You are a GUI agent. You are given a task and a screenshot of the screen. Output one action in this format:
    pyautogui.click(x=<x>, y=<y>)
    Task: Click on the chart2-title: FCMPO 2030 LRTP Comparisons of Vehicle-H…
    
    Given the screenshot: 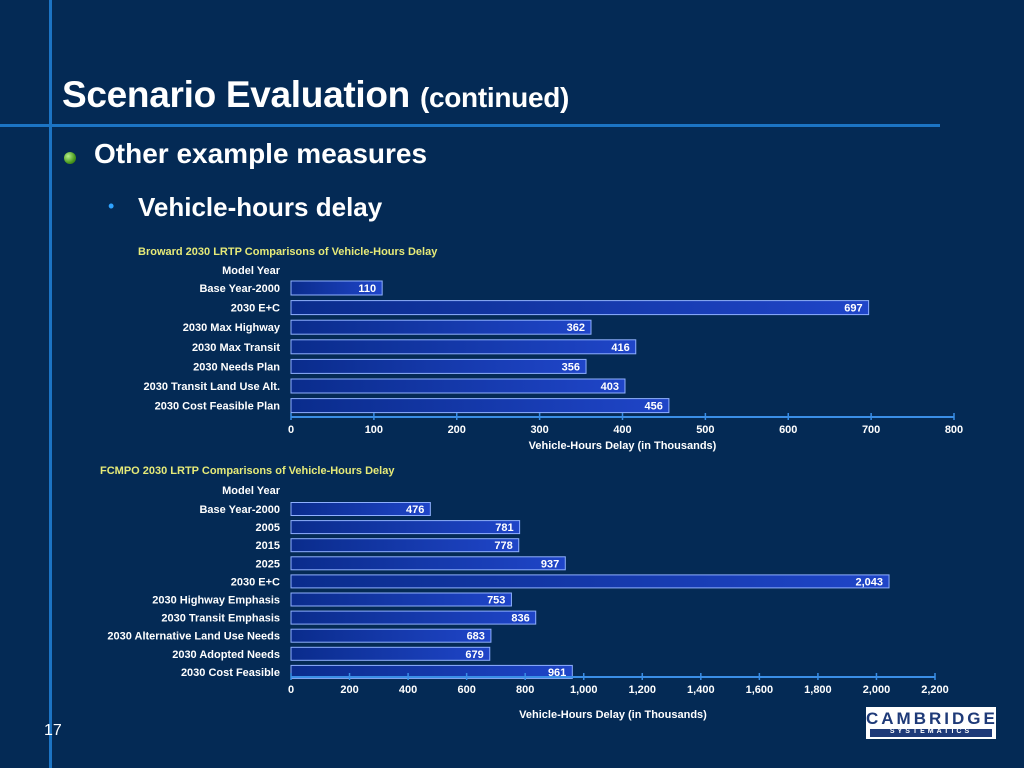 What is the action you would take?
    pyautogui.click(x=247, y=471)
    